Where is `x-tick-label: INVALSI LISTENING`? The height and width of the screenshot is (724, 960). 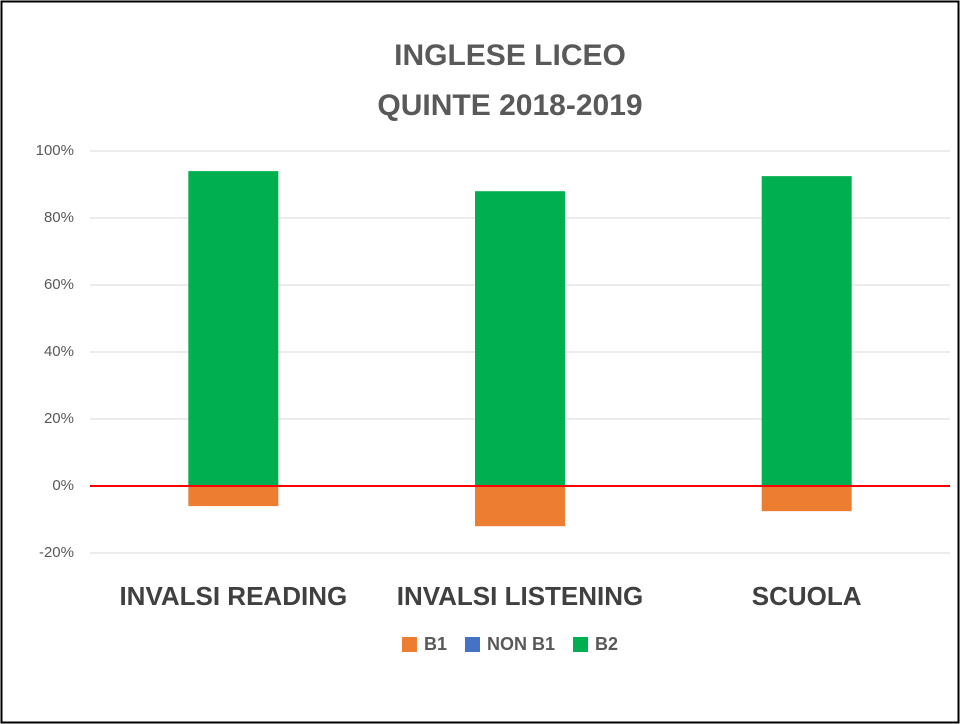
x-tick-label: INVALSI LISTENING is located at coordinates (520, 596).